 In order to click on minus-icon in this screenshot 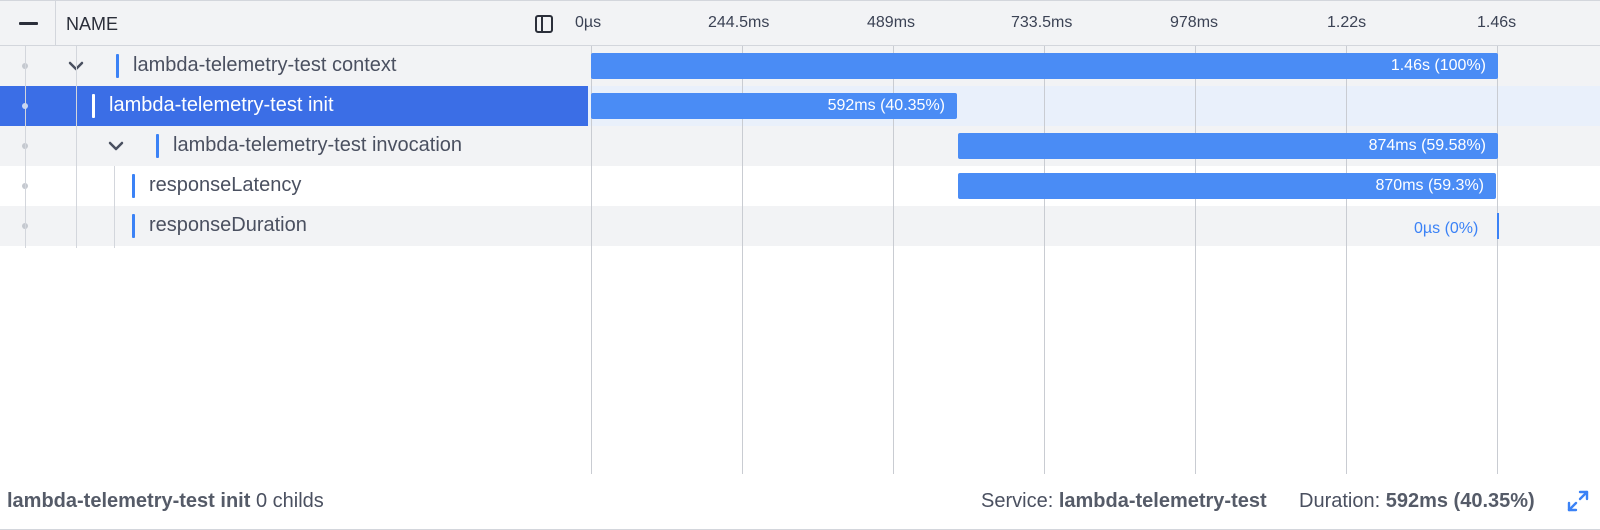, I will do `click(28, 23)`.